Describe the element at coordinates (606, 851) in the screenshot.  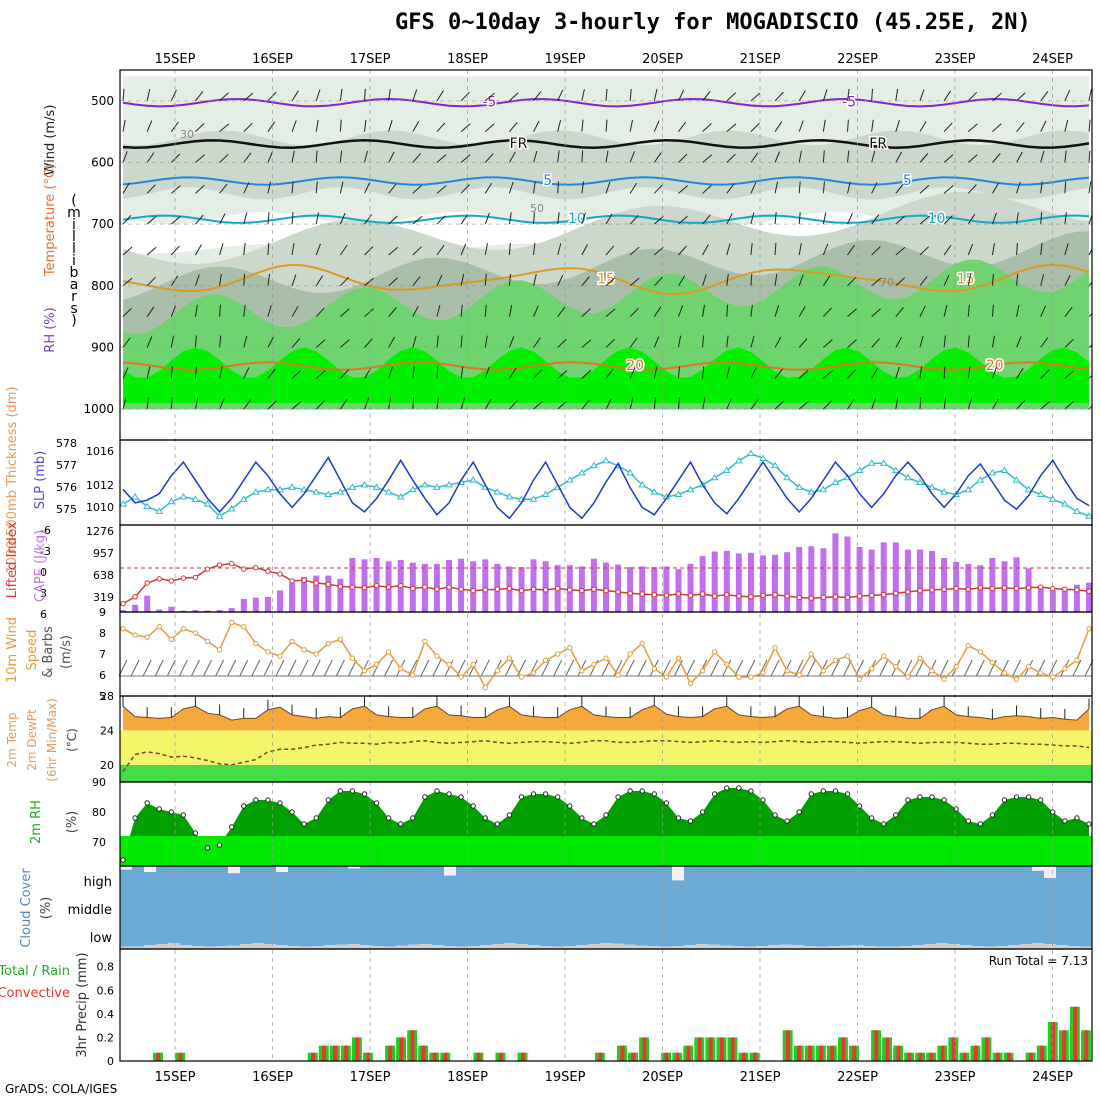
I see `rh2m-bright-front` at that location.